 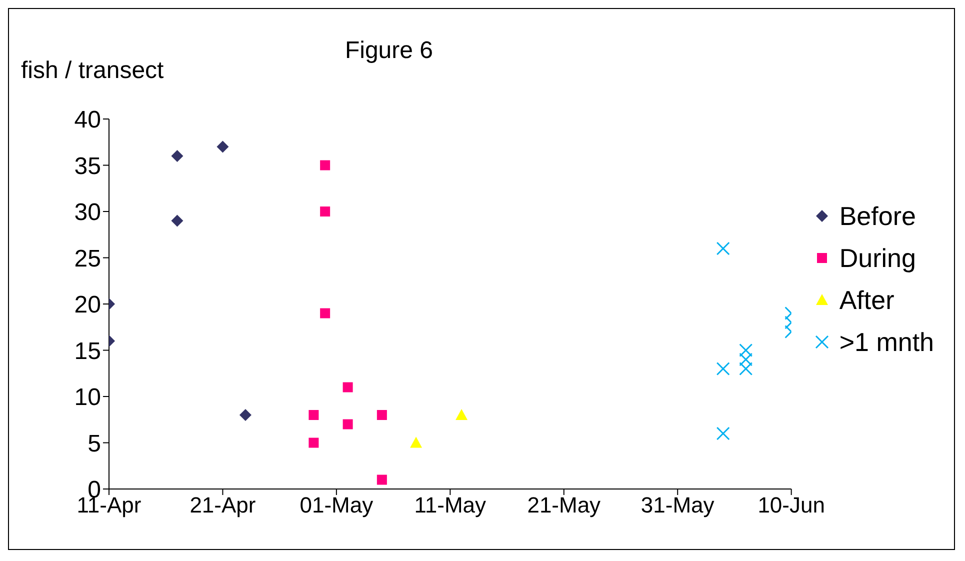 I want to click on y-tick-label: 40, so click(x=87, y=120).